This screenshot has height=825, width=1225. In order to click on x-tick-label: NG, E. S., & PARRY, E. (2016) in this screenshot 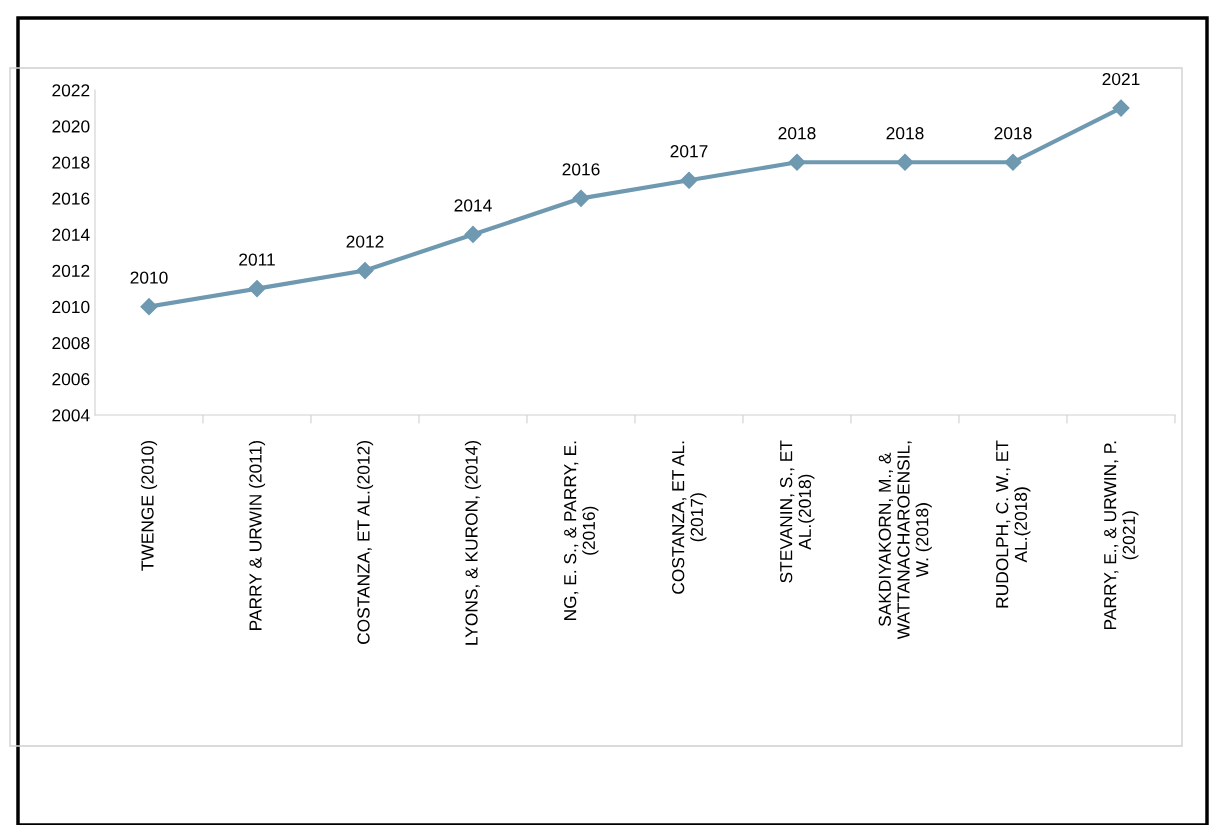, I will do `click(581, 530)`.